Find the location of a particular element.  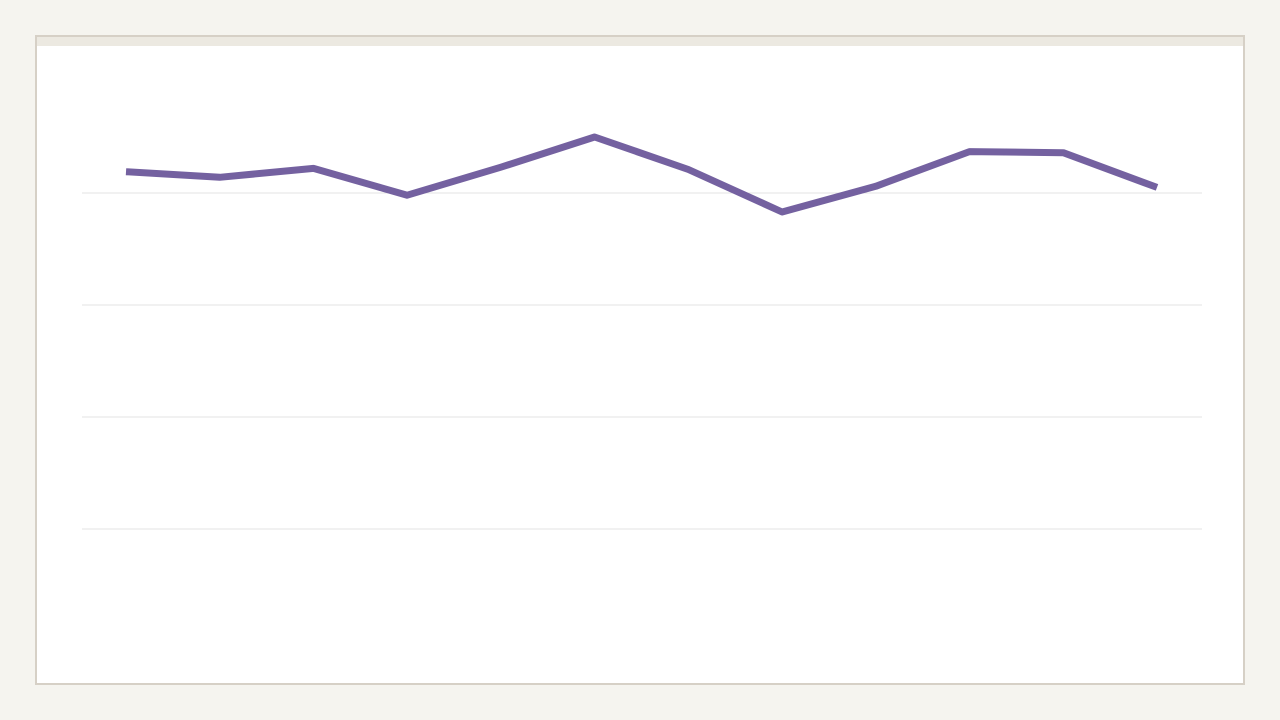

series-line is located at coordinates (642, 174).